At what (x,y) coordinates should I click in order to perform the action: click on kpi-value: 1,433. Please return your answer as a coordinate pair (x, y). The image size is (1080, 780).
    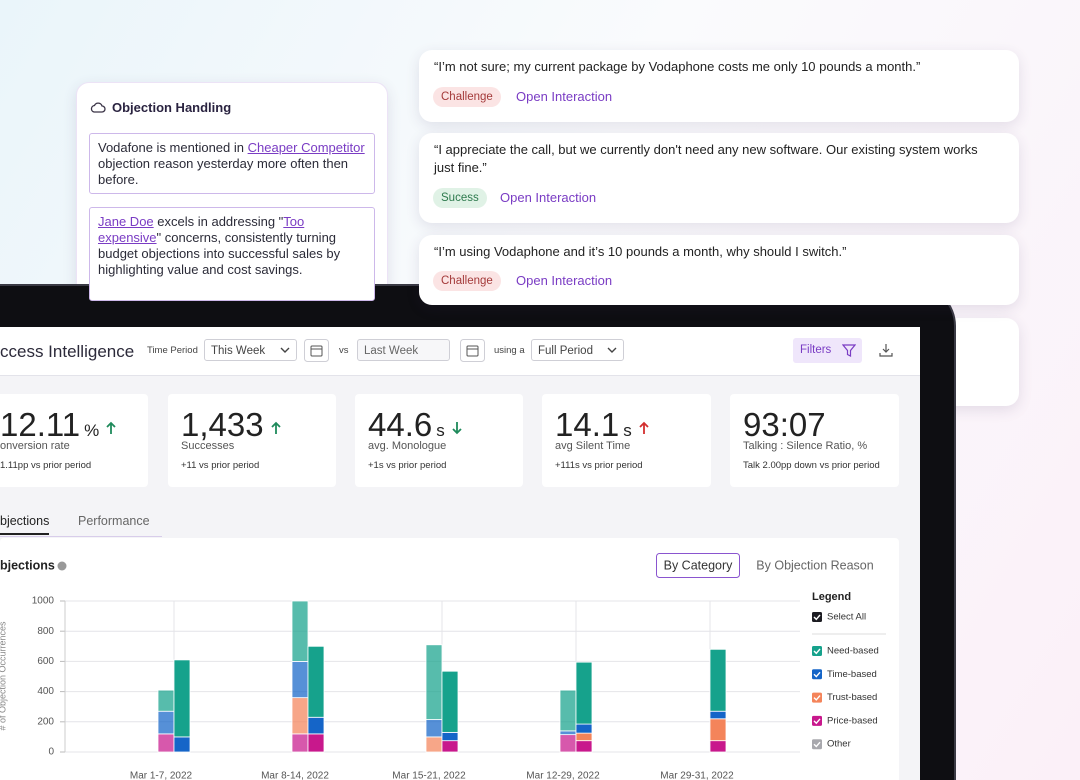
    Looking at the image, I should click on (231, 425).